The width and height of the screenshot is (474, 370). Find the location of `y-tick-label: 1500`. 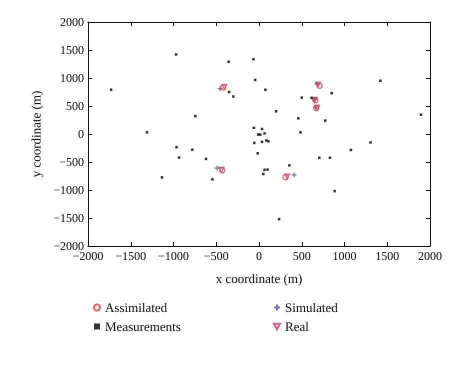

y-tick-label: 1500 is located at coordinates (72, 50).